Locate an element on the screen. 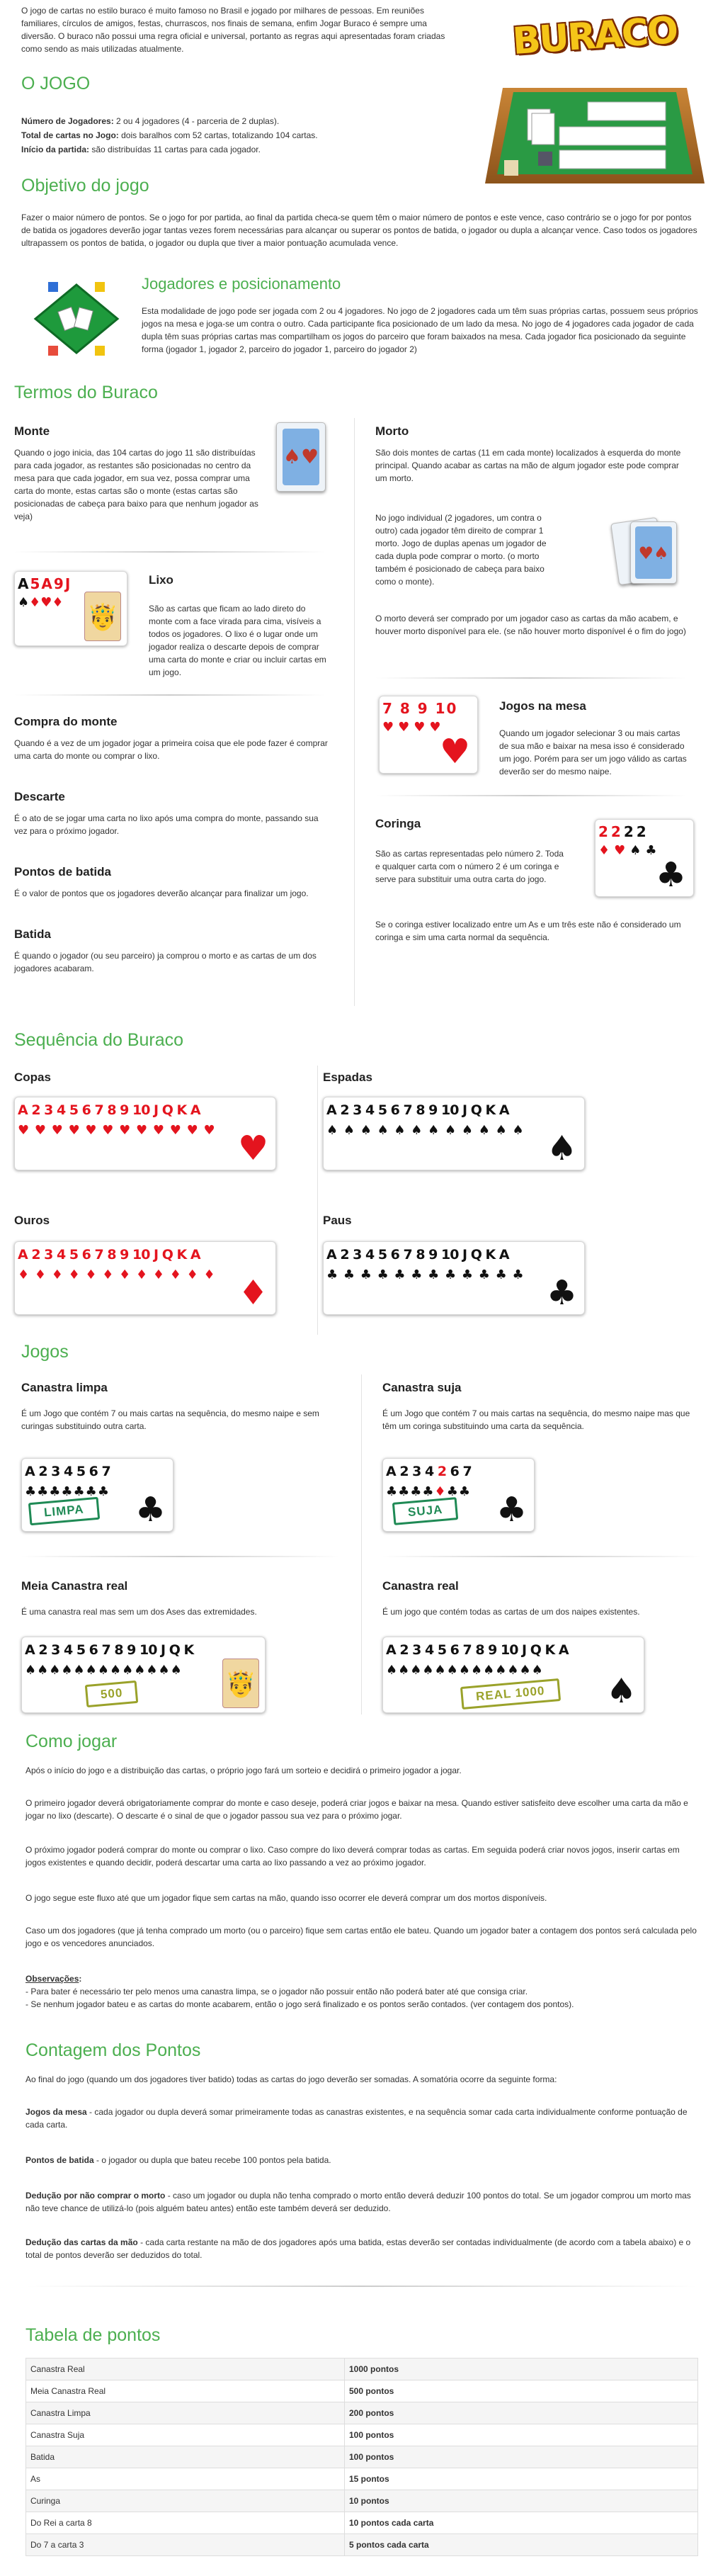 Image resolution: width=718 pixels, height=2576 pixels. coringa-title: Coringa is located at coordinates (398, 823).